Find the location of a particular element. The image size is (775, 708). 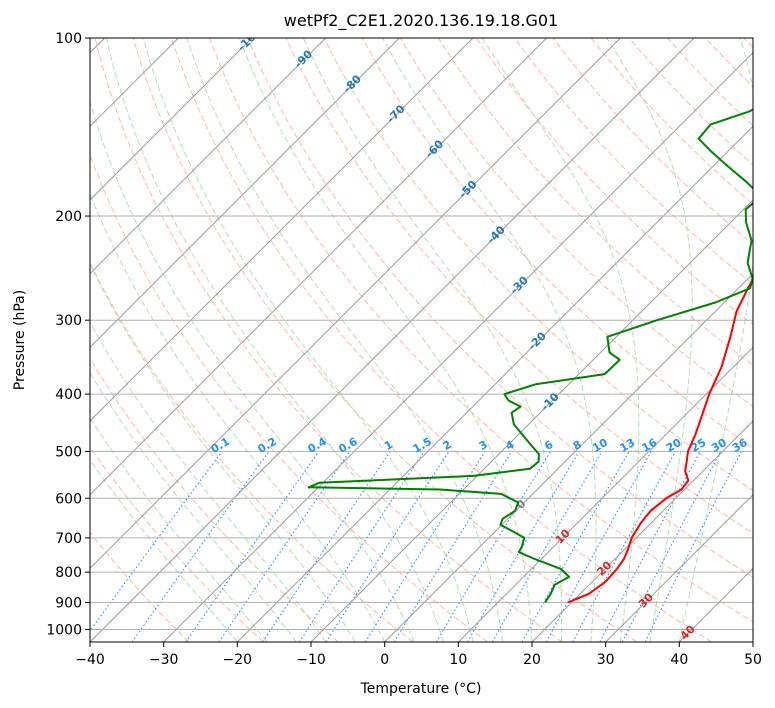

x-axis-label: Temperature (°C) is located at coordinates (421, 689).